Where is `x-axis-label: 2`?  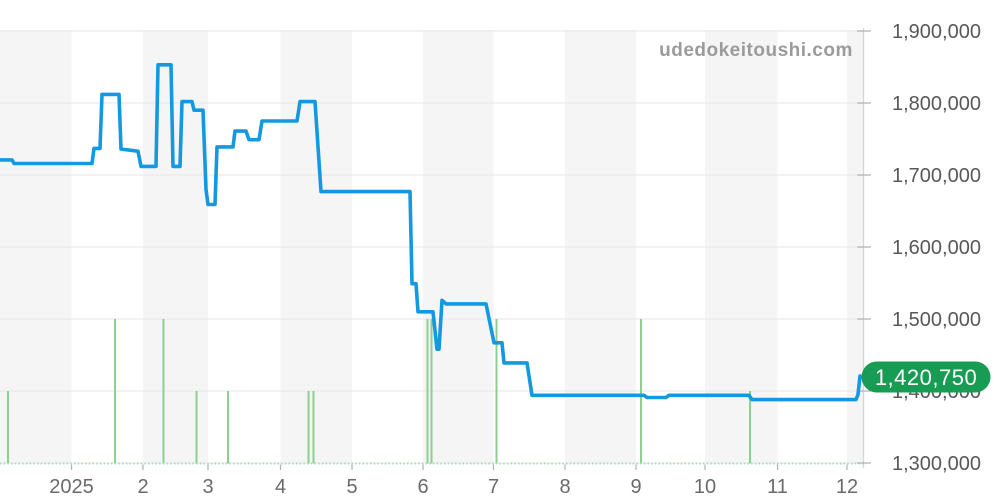
x-axis-label: 2 is located at coordinates (142, 487).